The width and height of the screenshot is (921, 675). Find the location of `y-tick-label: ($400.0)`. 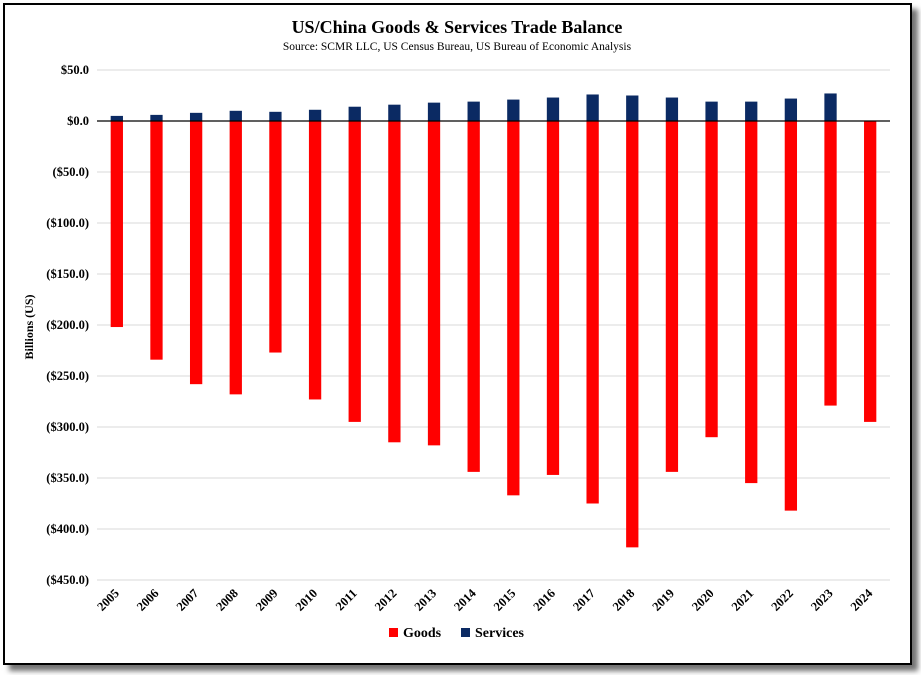

y-tick-label: ($400.0) is located at coordinates (67, 529).